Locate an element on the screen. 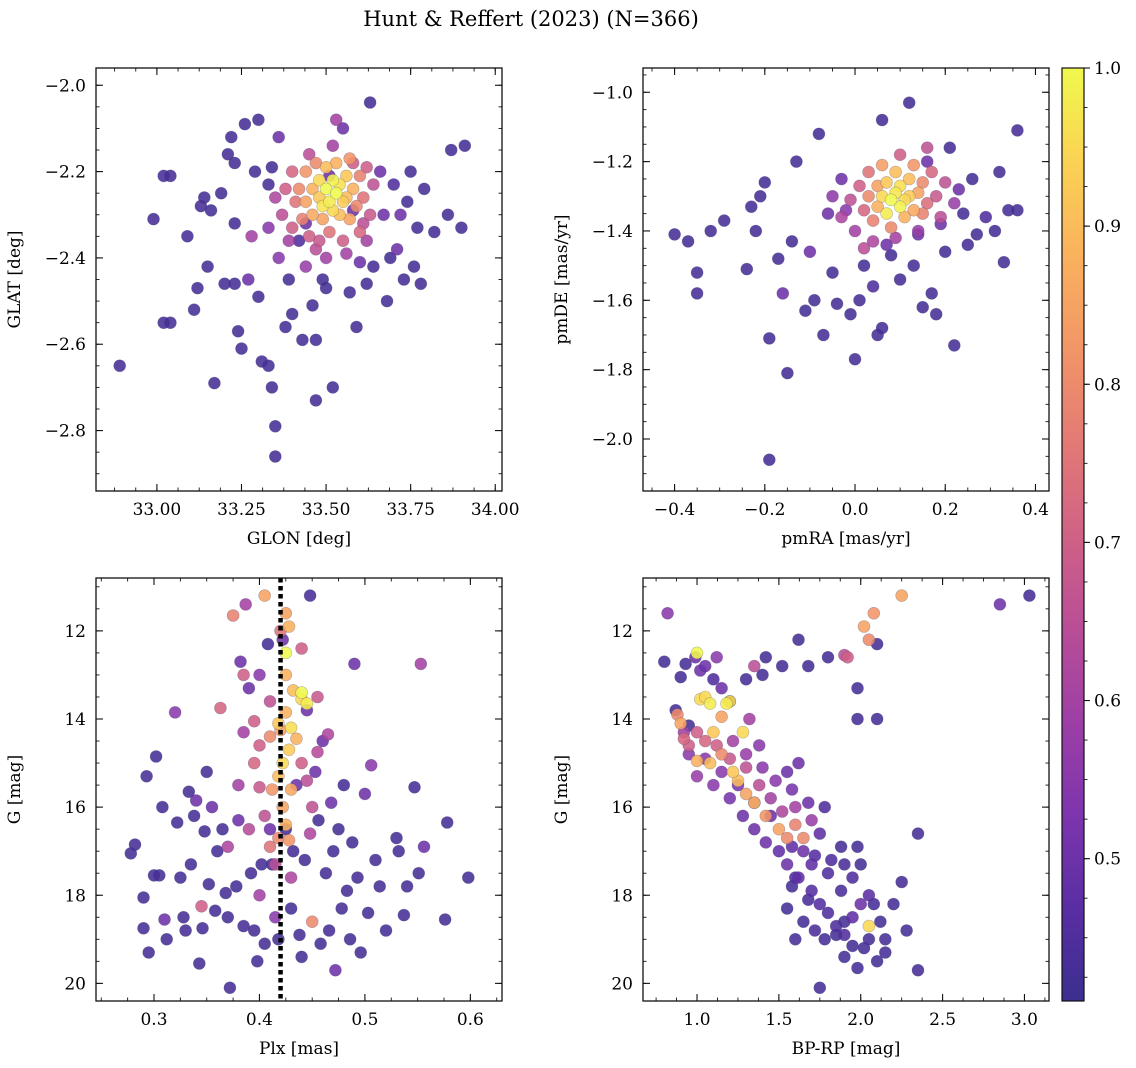  y-tick-label: 14 is located at coordinates (75, 720).